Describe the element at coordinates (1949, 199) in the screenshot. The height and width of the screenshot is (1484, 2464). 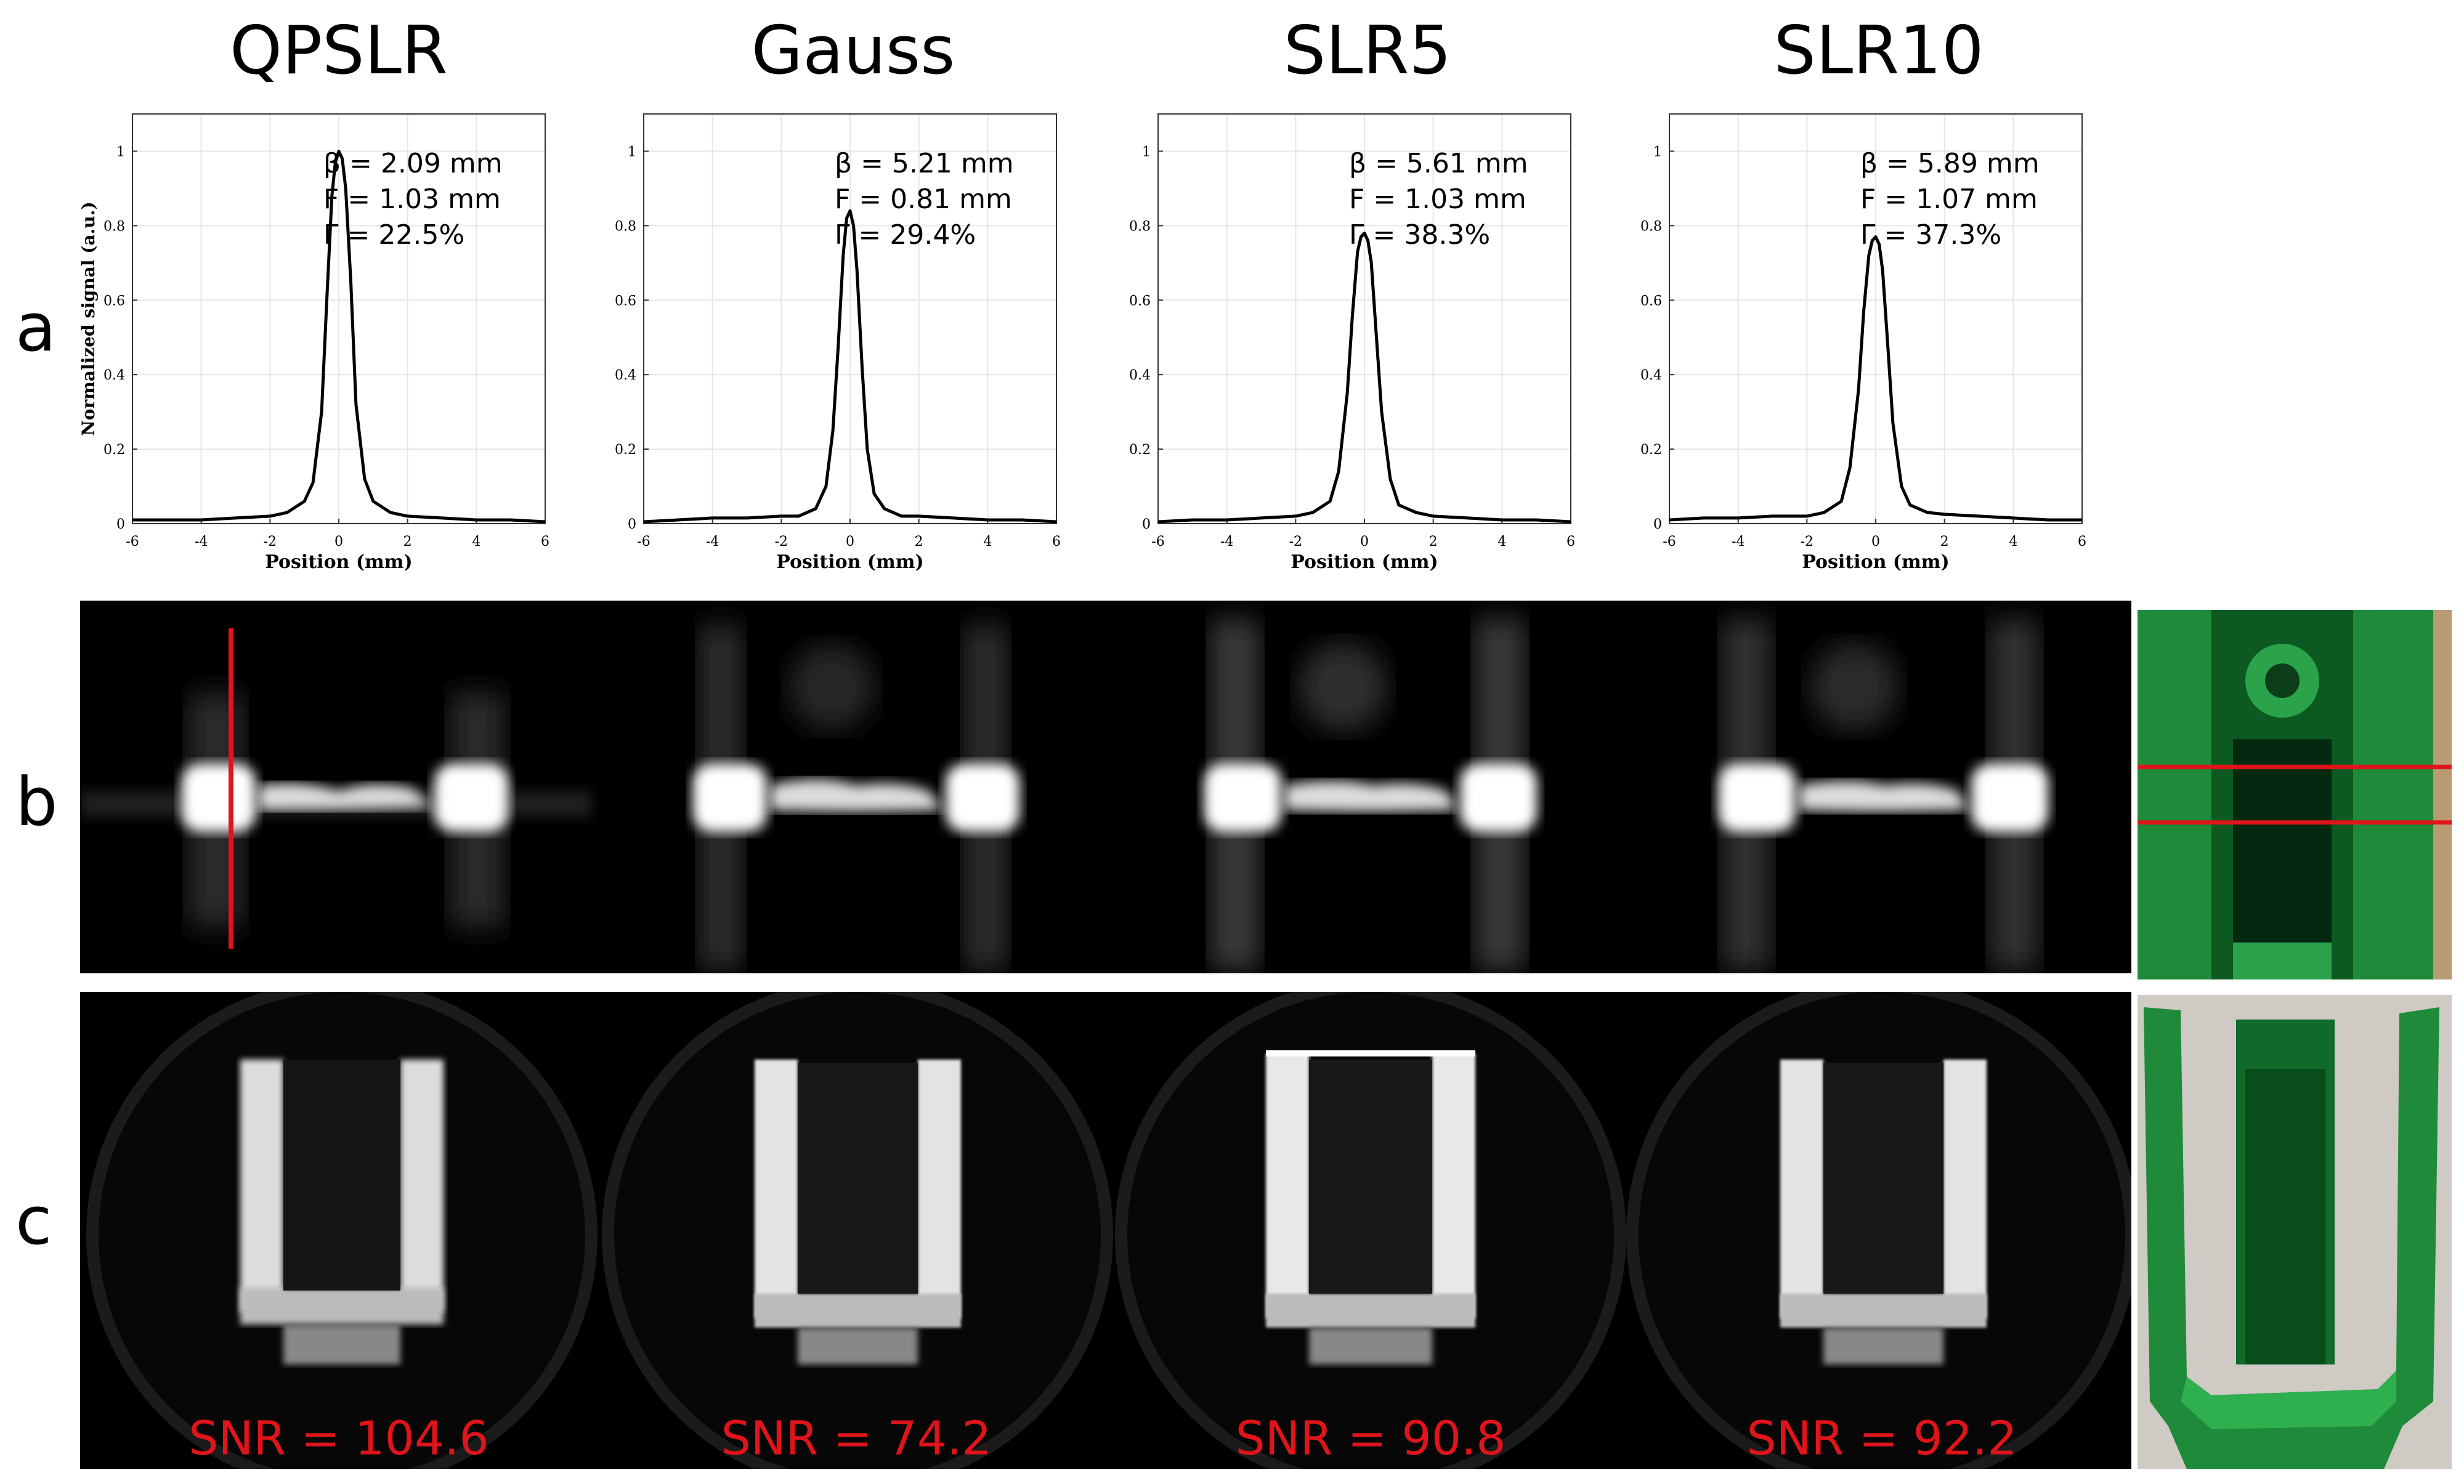
I see `annotation-text: F = 1.07 mm` at that location.